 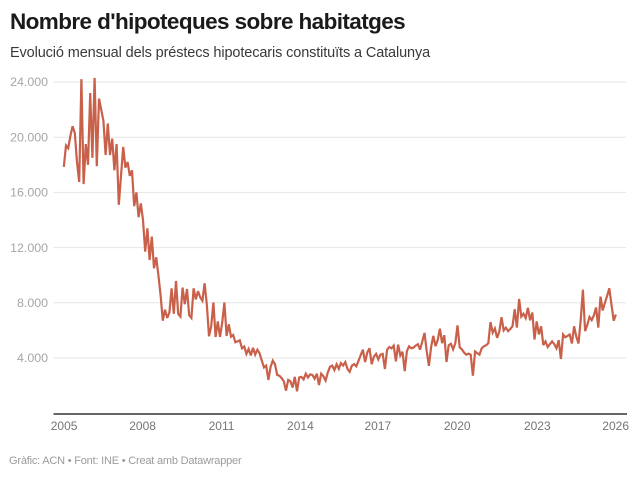 I want to click on svg-text: 2014, so click(x=300, y=426).